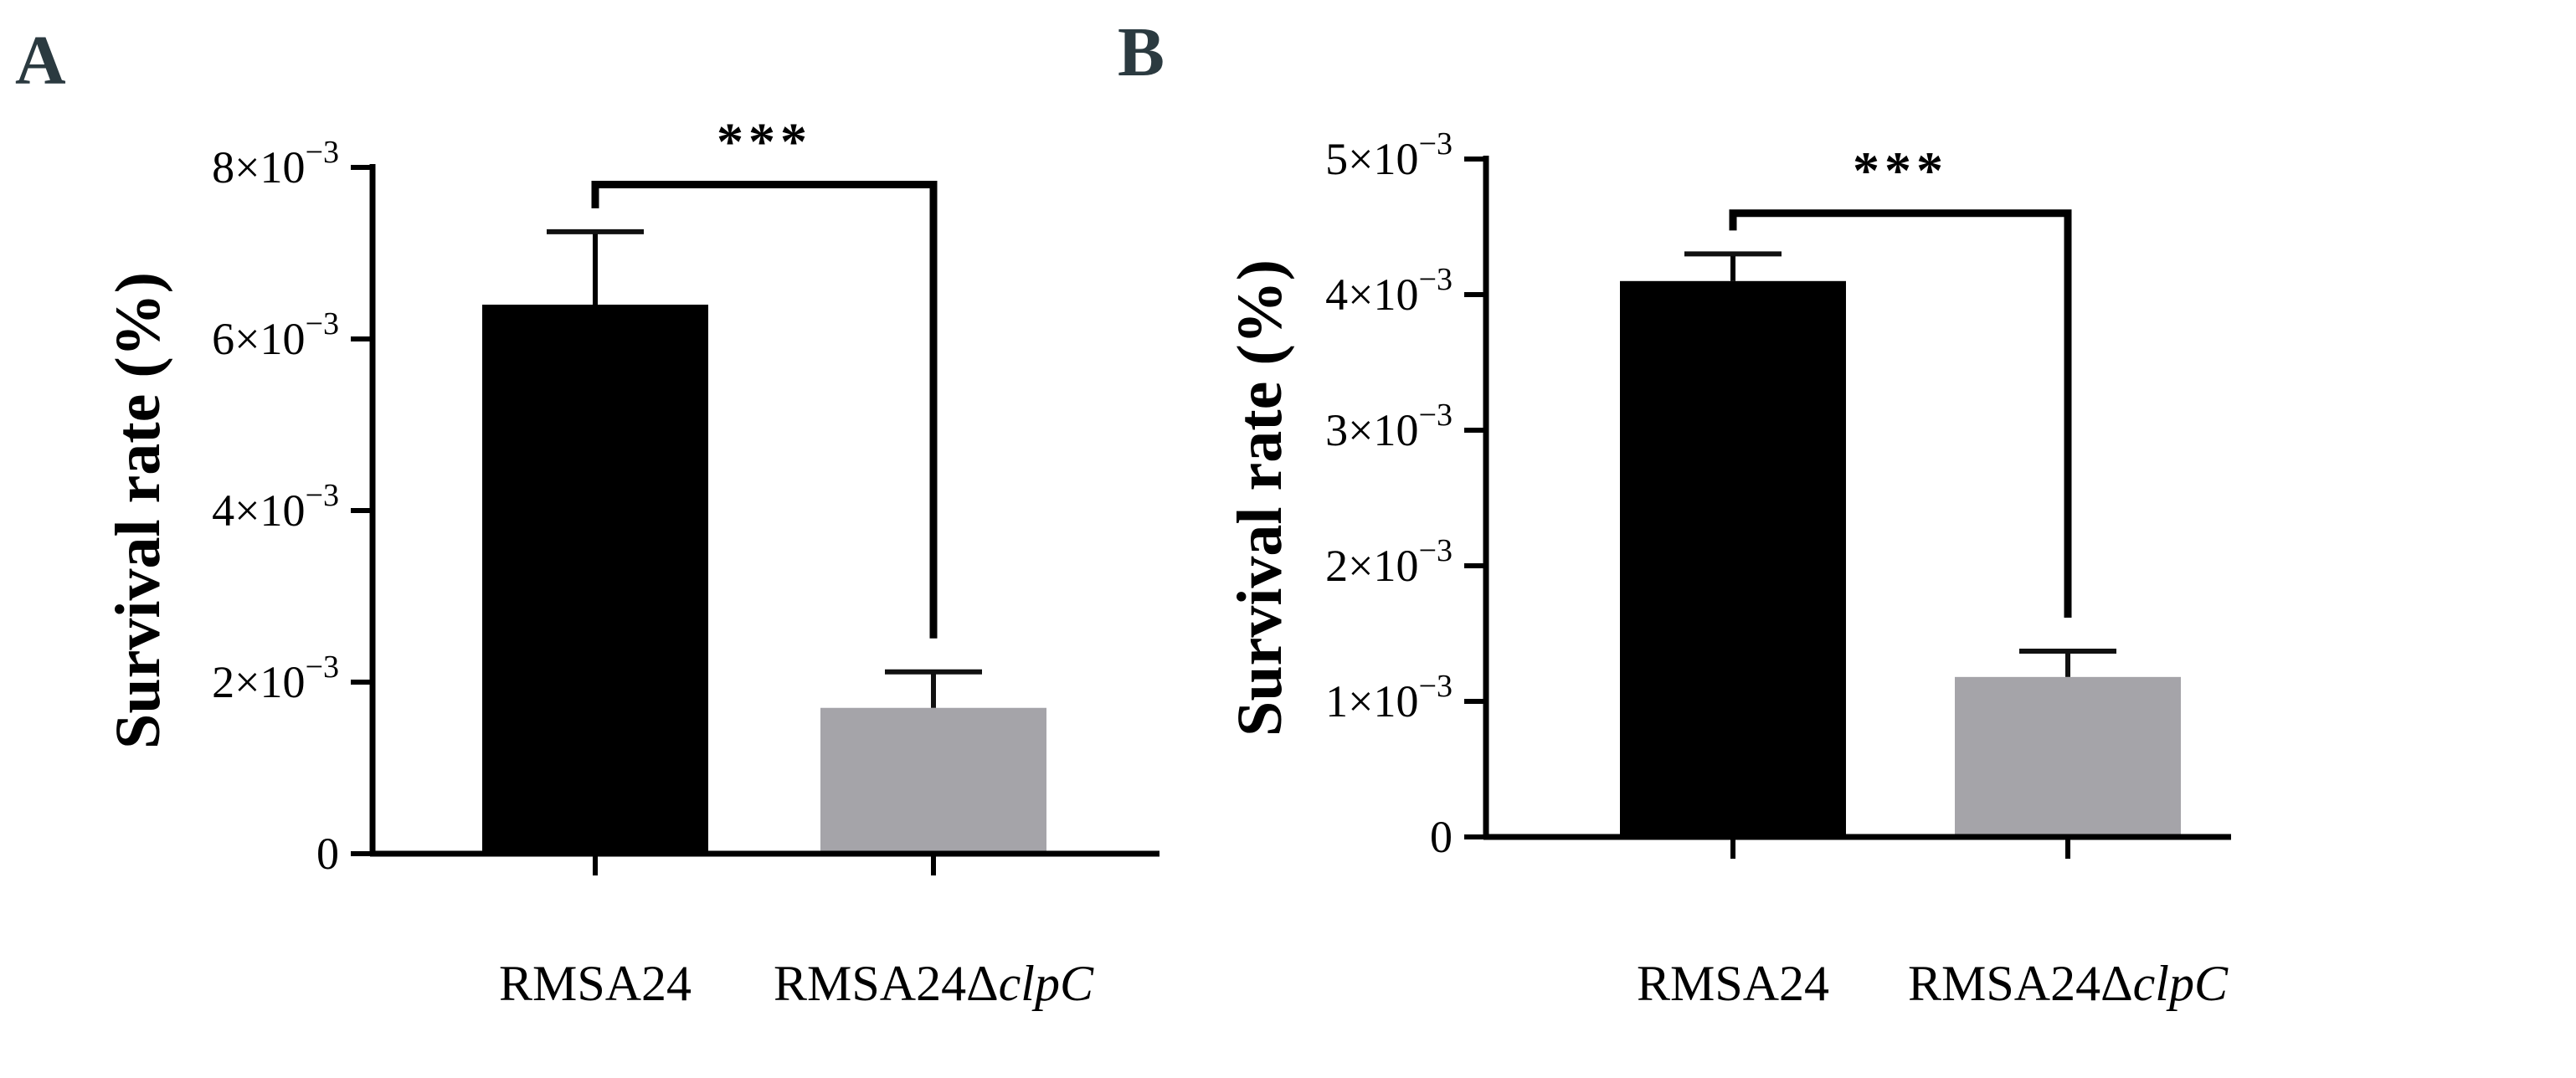 The width and height of the screenshot is (2576, 1078). Describe the element at coordinates (275, 335) in the screenshot. I see `y-tick-label: 6×10⁻³` at that location.